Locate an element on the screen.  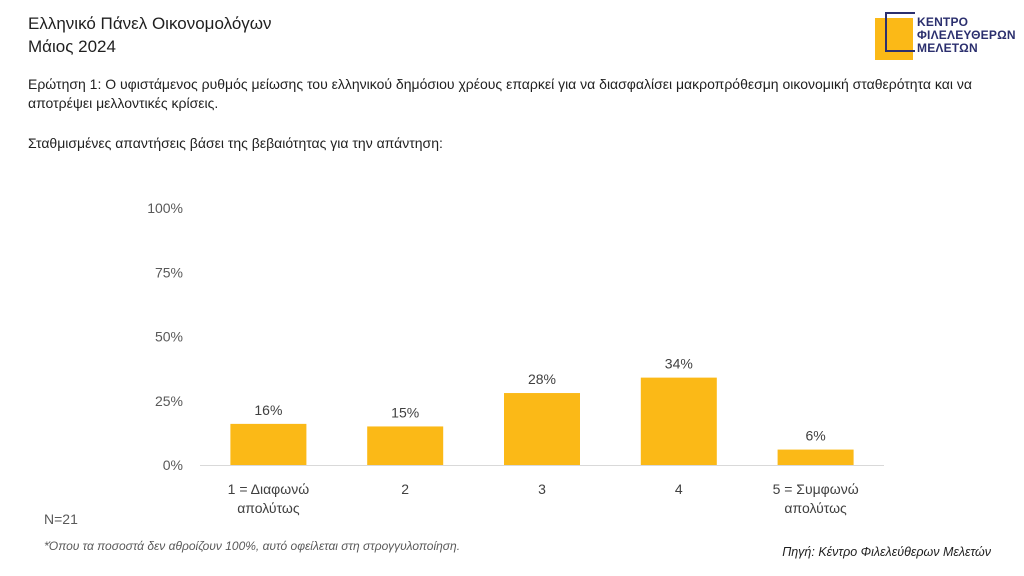
x-tick-label: 1 = Διαφωνώ is located at coordinates (269, 489).